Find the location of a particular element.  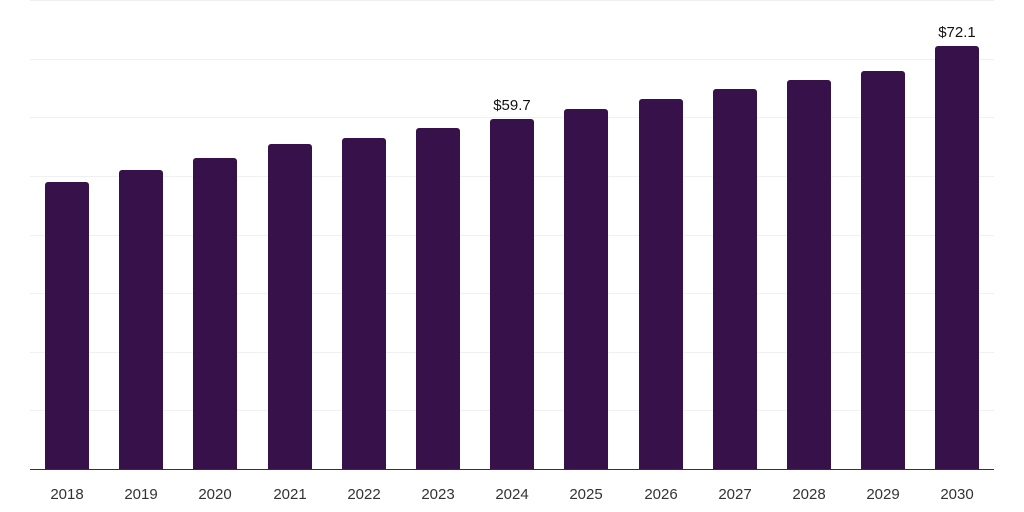

bar-2024 is located at coordinates (512, 294).